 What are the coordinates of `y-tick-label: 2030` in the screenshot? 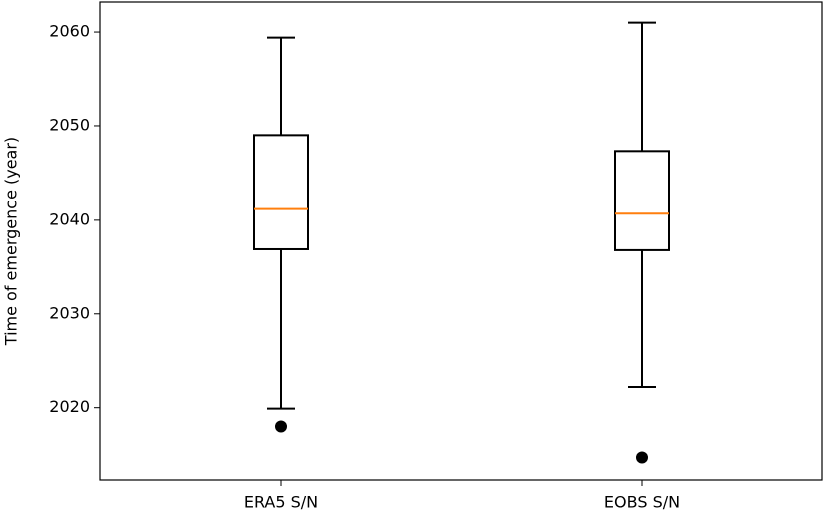 It's located at (69, 312).